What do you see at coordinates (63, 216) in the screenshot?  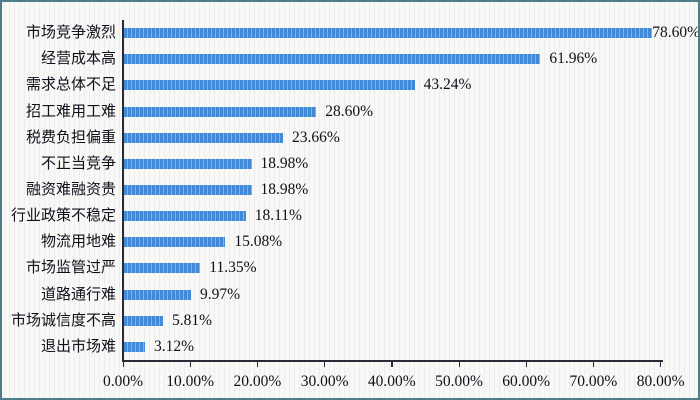 I see `category-label: 行业政策不稳定` at bounding box center [63, 216].